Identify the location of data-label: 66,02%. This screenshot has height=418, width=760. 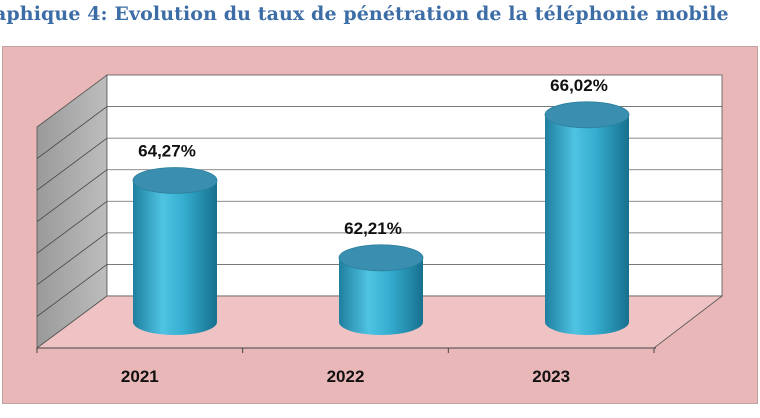
(579, 85).